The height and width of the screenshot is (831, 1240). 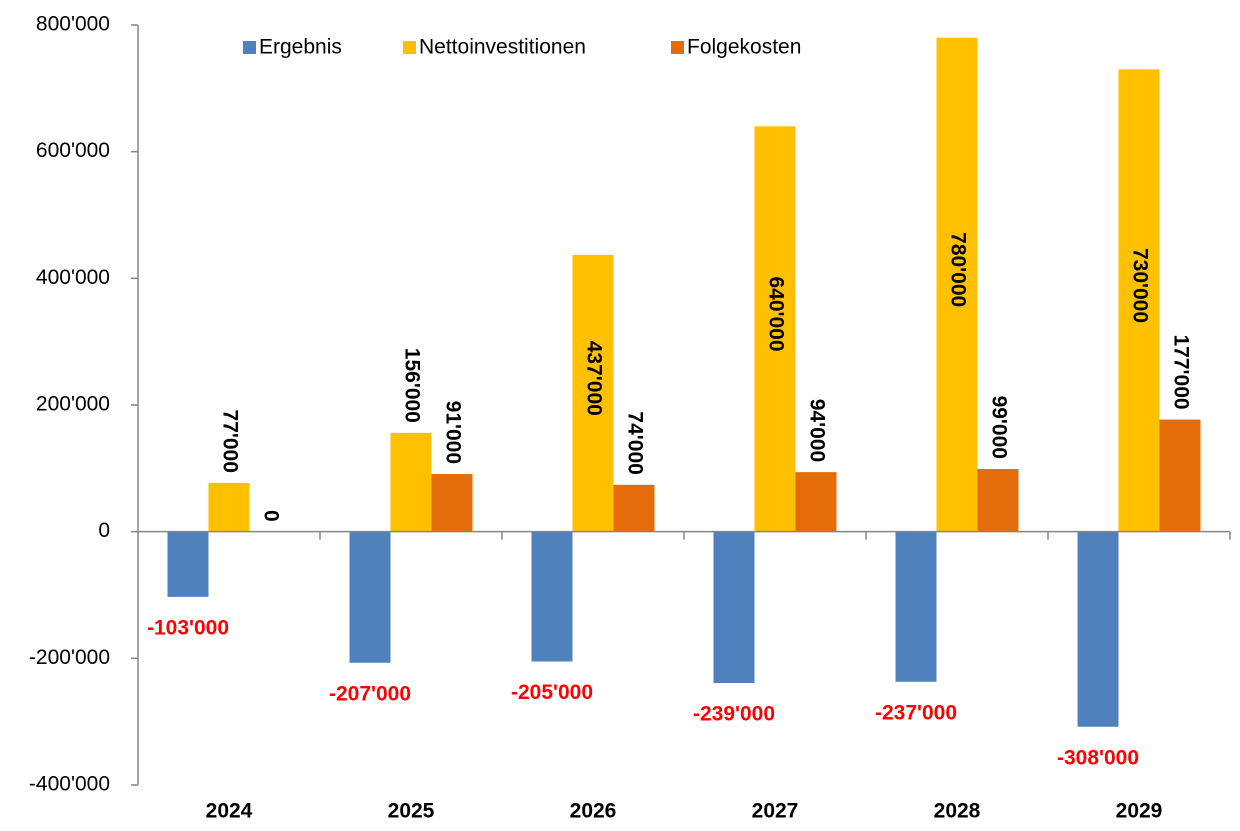 I want to click on x-tick-label: 2025, so click(x=411, y=811).